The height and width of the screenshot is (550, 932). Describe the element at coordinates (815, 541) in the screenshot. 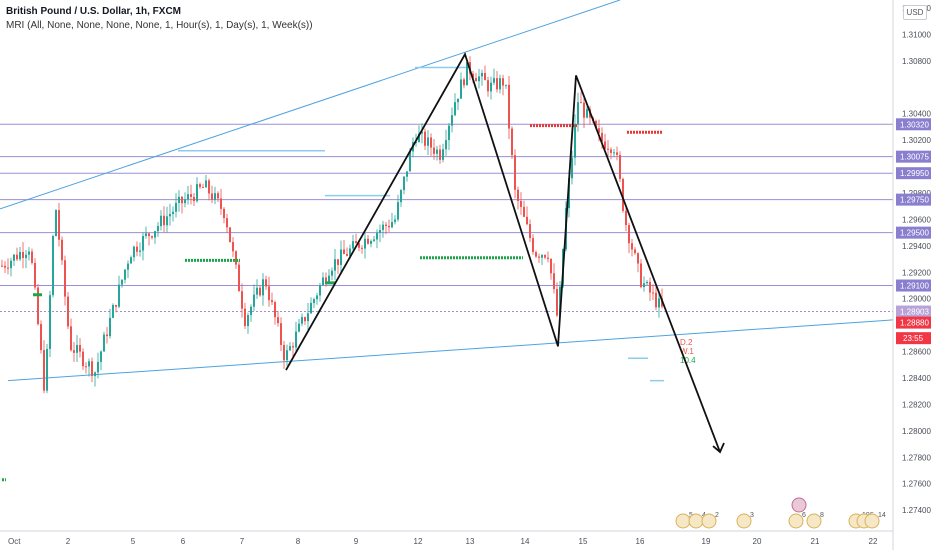

I see `time-tick-label: 21` at that location.